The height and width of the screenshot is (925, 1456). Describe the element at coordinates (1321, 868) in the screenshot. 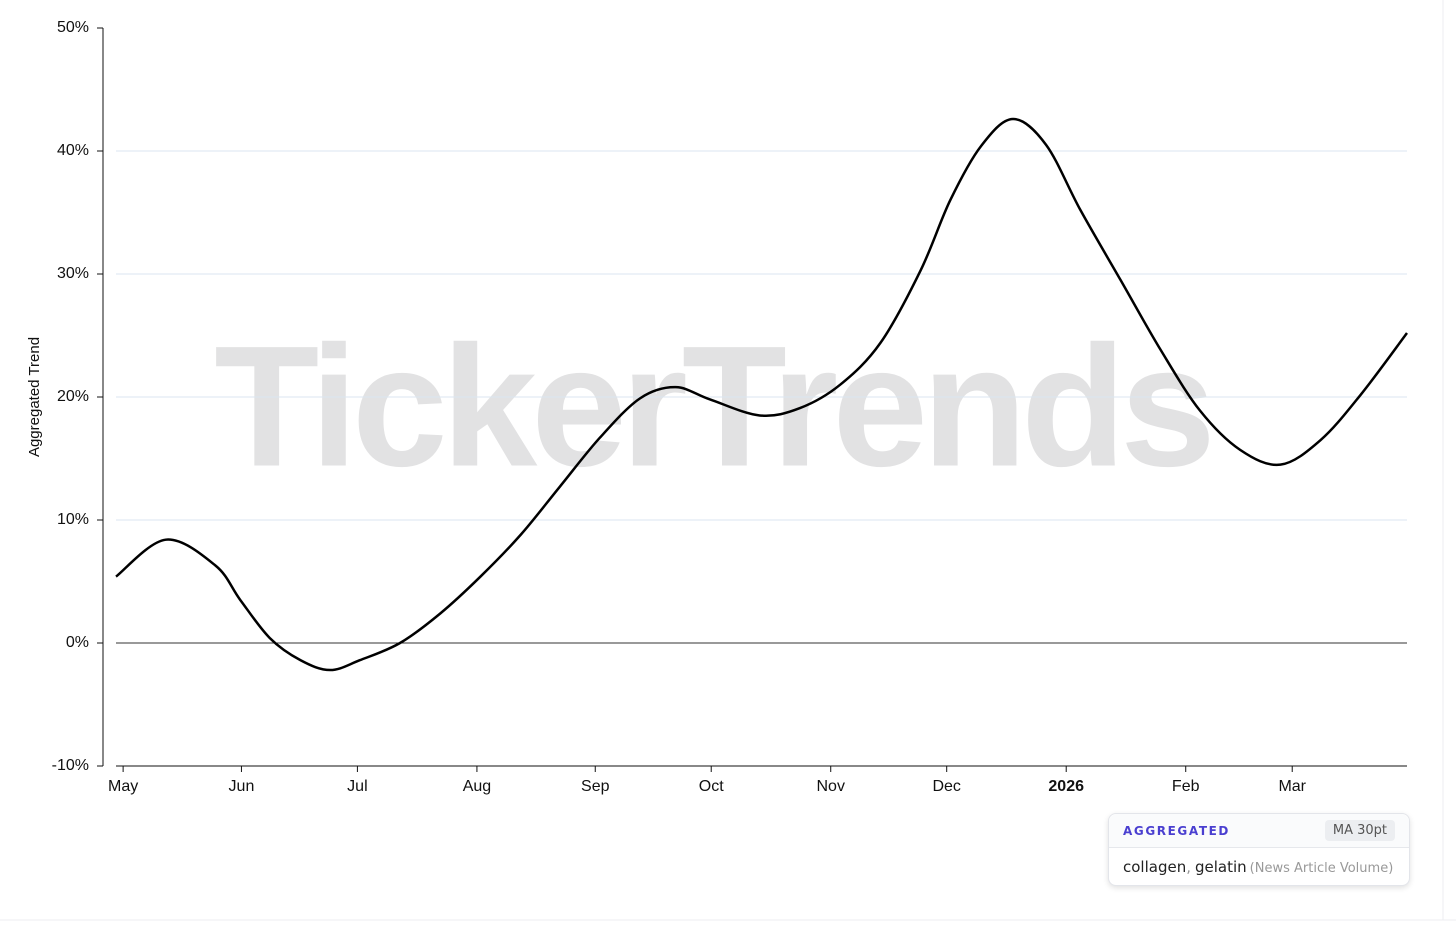

I see `legend-source: (News Article Volume)` at that location.